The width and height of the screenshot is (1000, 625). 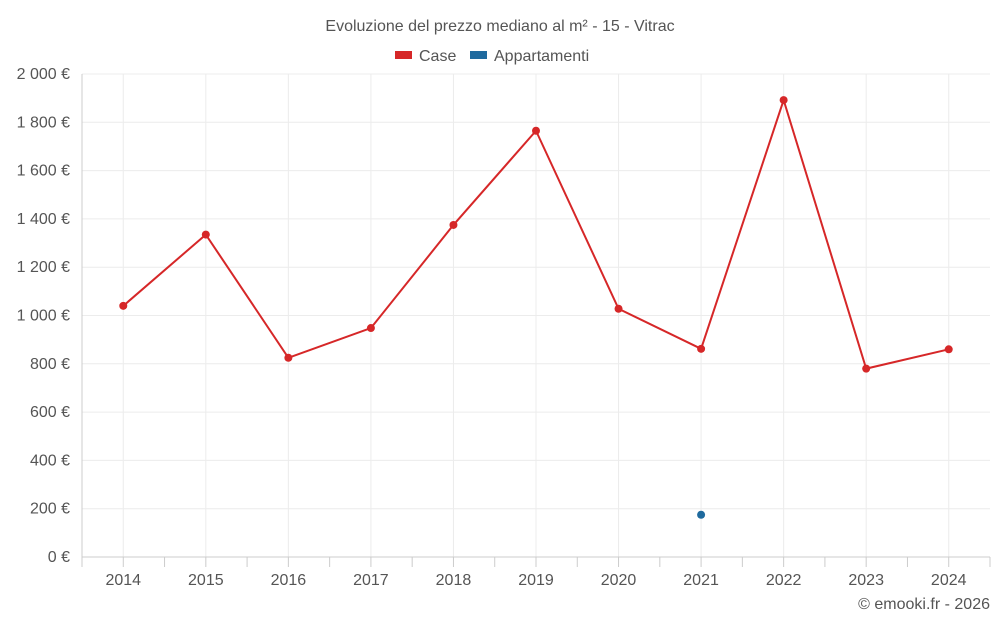 I want to click on x-tick-label: 2018, so click(x=454, y=580).